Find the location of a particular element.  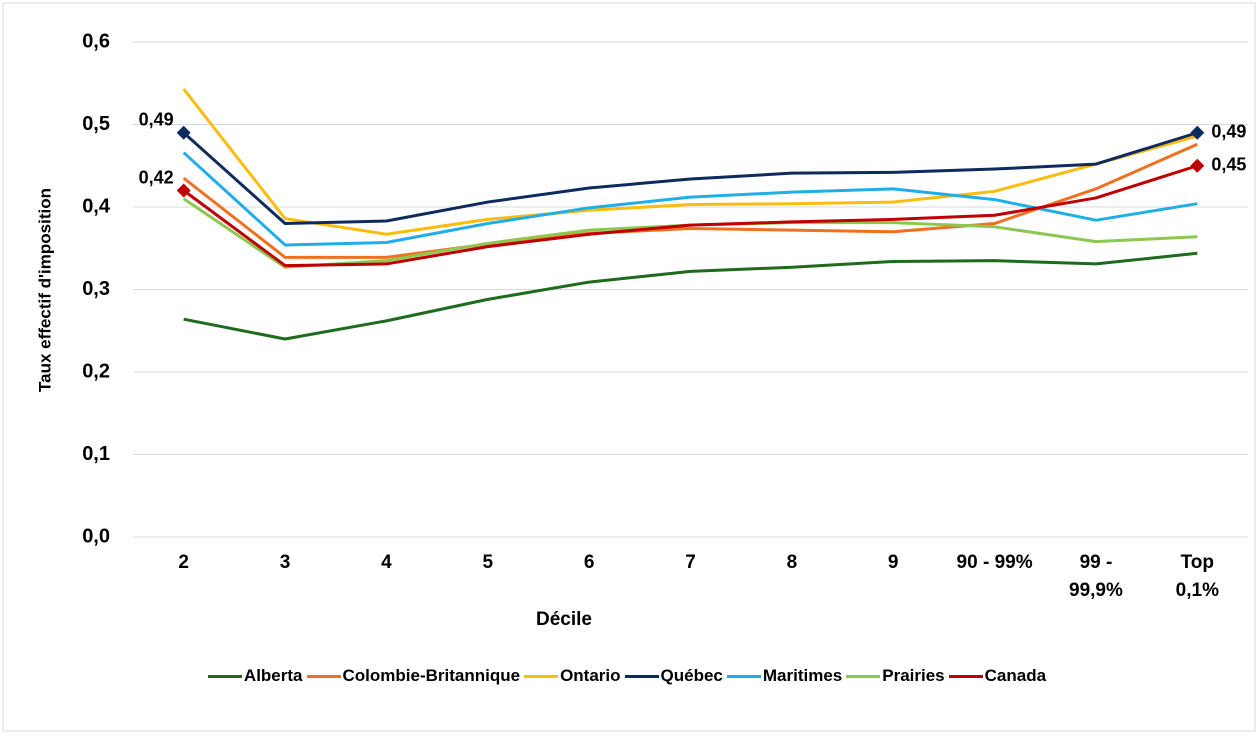

legend-item: Ontario is located at coordinates (572, 676).